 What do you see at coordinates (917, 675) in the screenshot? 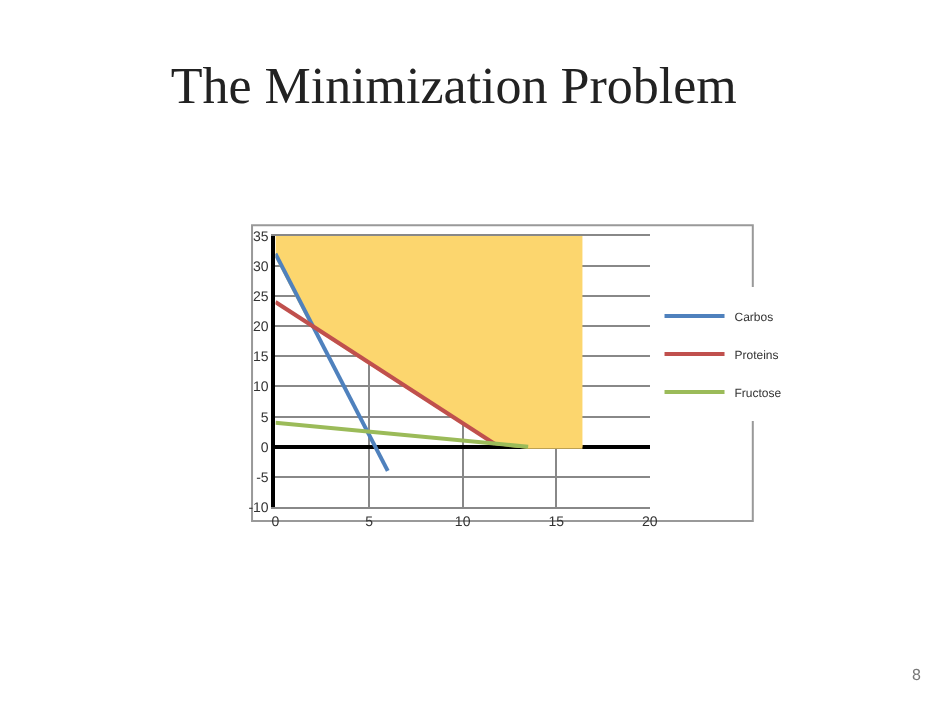
I see `text: 8` at bounding box center [917, 675].